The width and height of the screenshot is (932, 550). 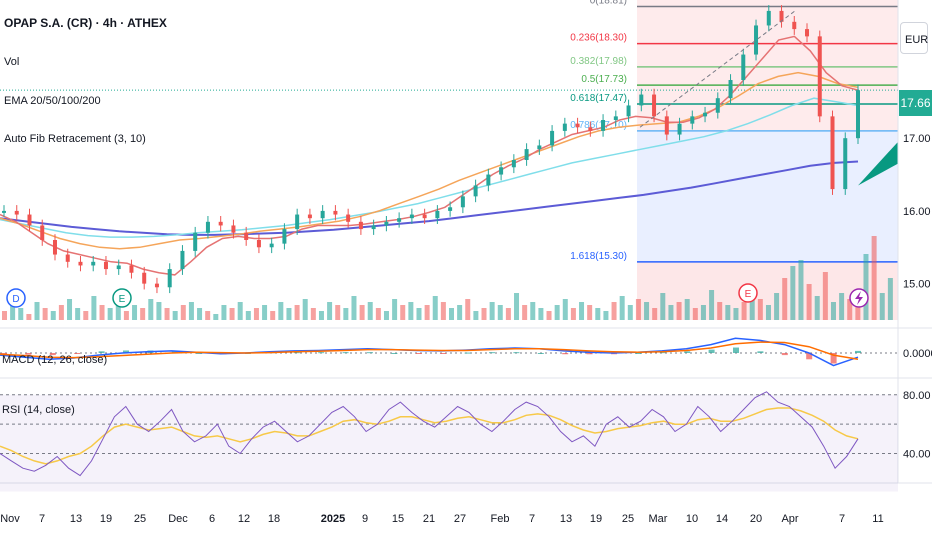 What do you see at coordinates (75, 139) in the screenshot?
I see `fib-legend: Auto Fib Retracement (3, 10)` at bounding box center [75, 139].